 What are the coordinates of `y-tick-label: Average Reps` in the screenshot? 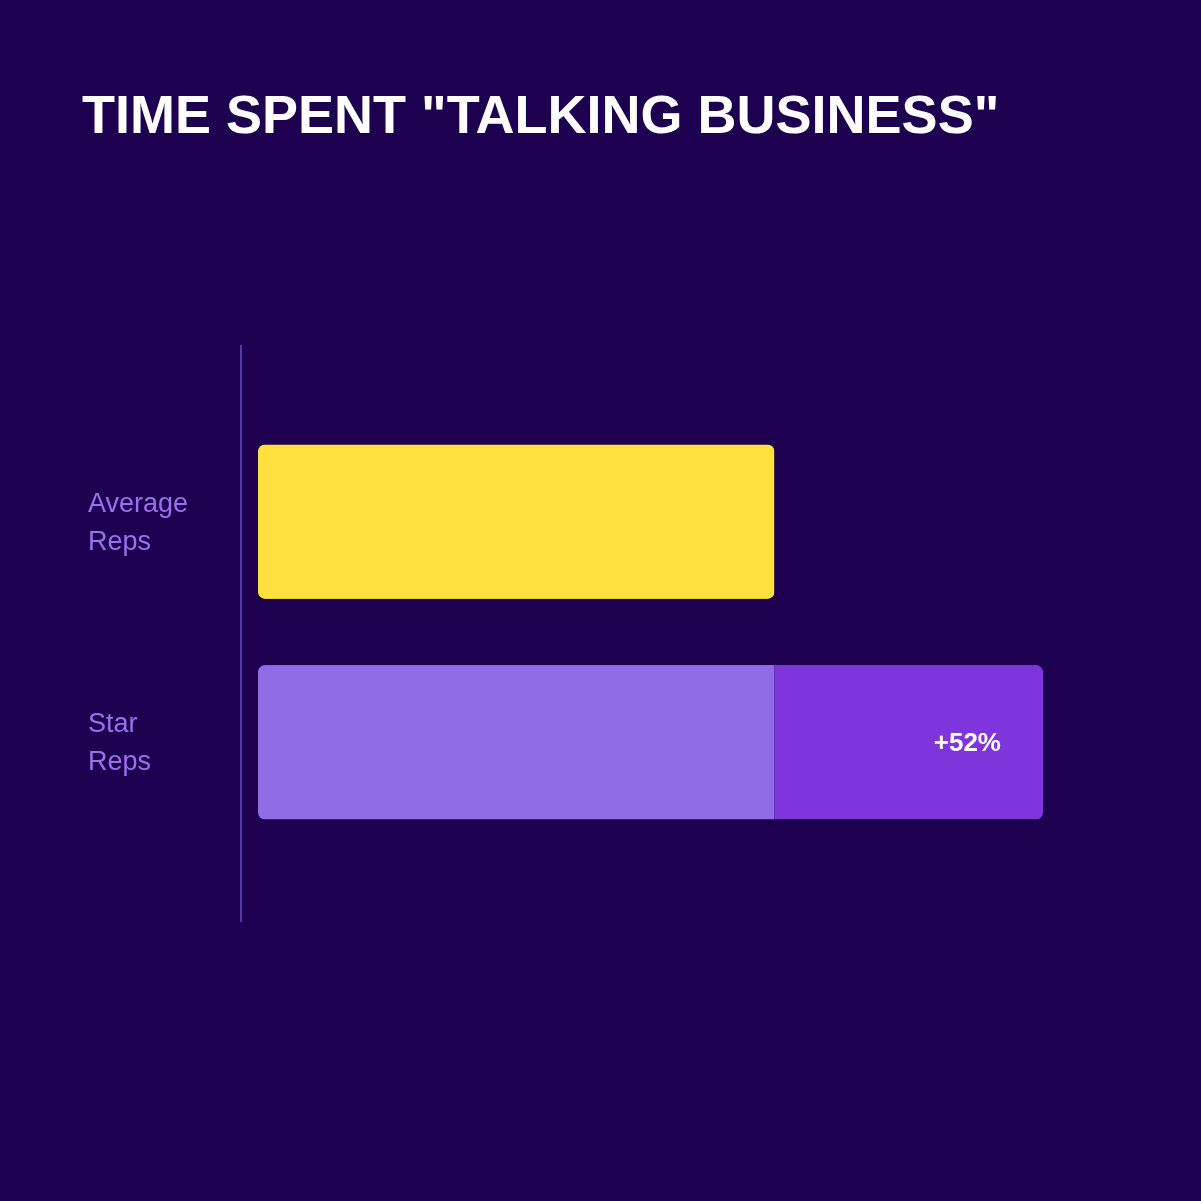 It's located at (138, 521).